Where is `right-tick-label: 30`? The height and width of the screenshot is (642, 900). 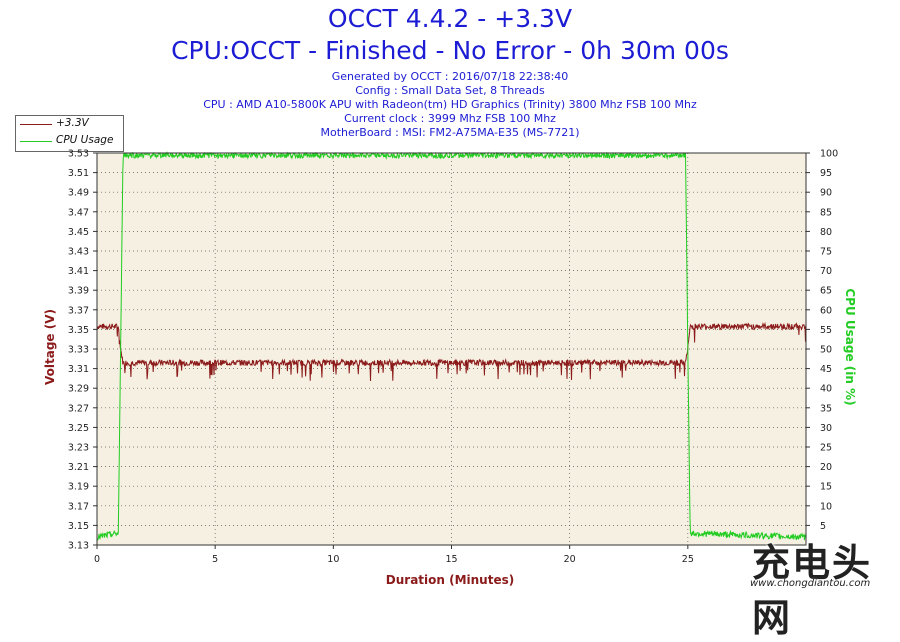 right-tick-label: 30 is located at coordinates (826, 428).